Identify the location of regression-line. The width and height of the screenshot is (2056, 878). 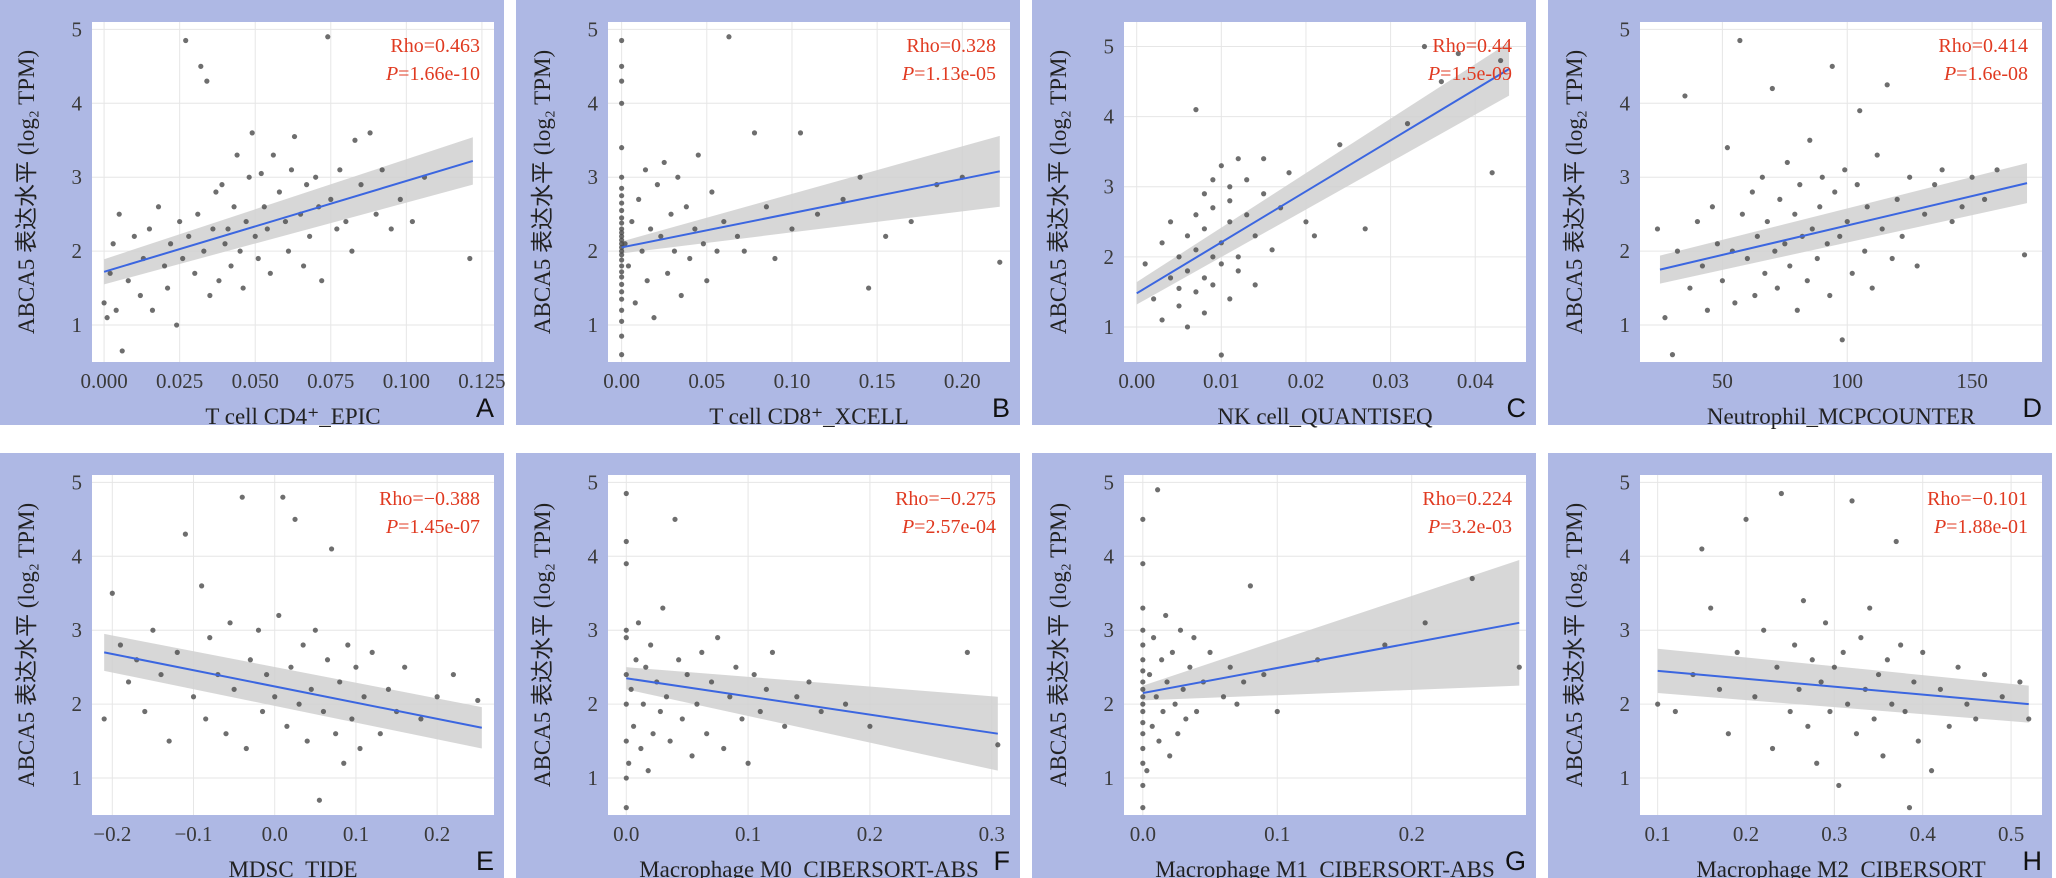
(1843, 226).